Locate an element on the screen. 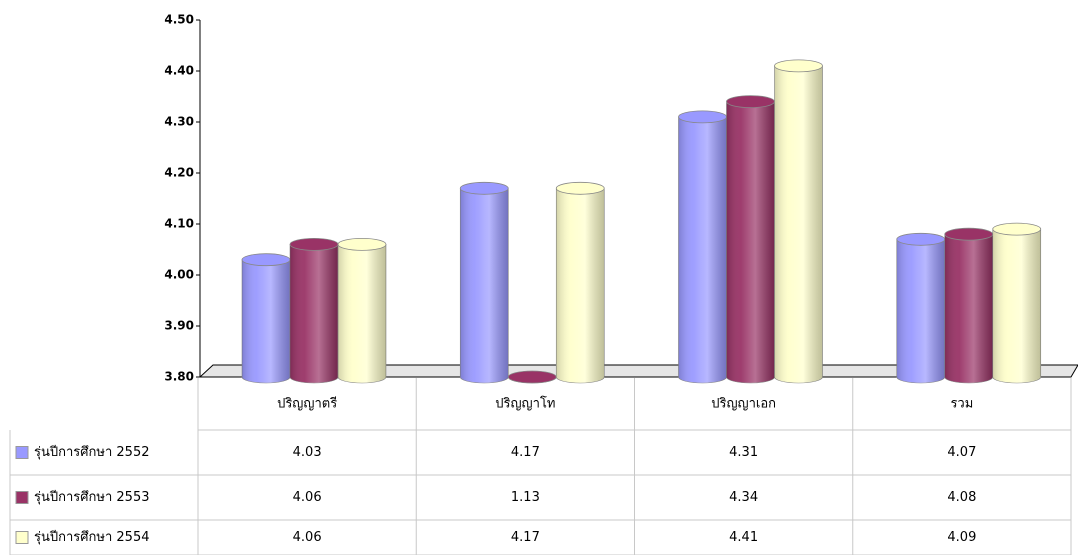 Image resolution: width=1078 pixels, height=555 pixels. y-tick-label: 4.10 is located at coordinates (179, 224).